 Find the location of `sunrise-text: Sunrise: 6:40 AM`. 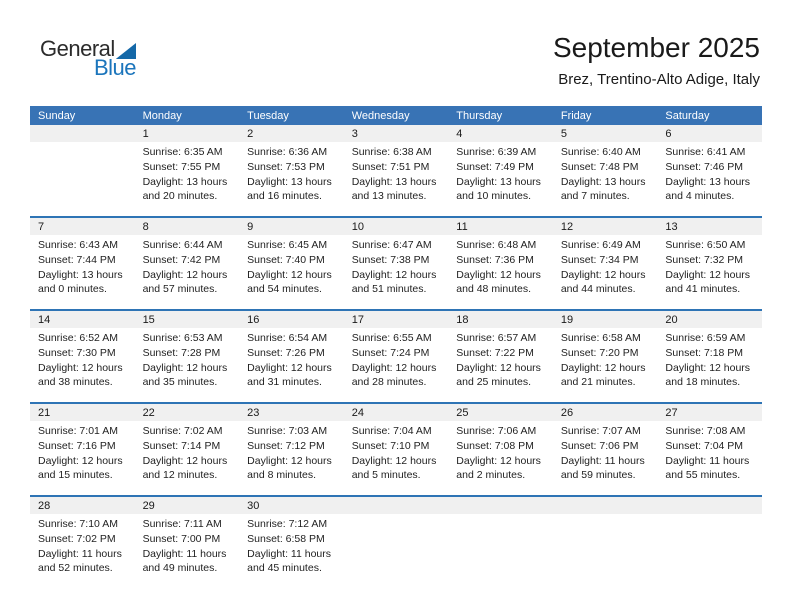

sunrise-text: Sunrise: 6:40 AM is located at coordinates (600, 152).